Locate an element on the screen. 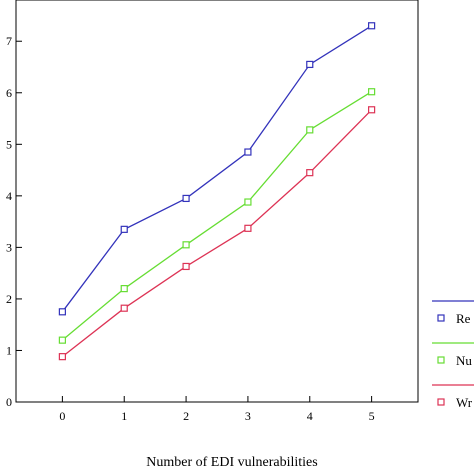  y-tick-label: 0 is located at coordinates (9, 402).